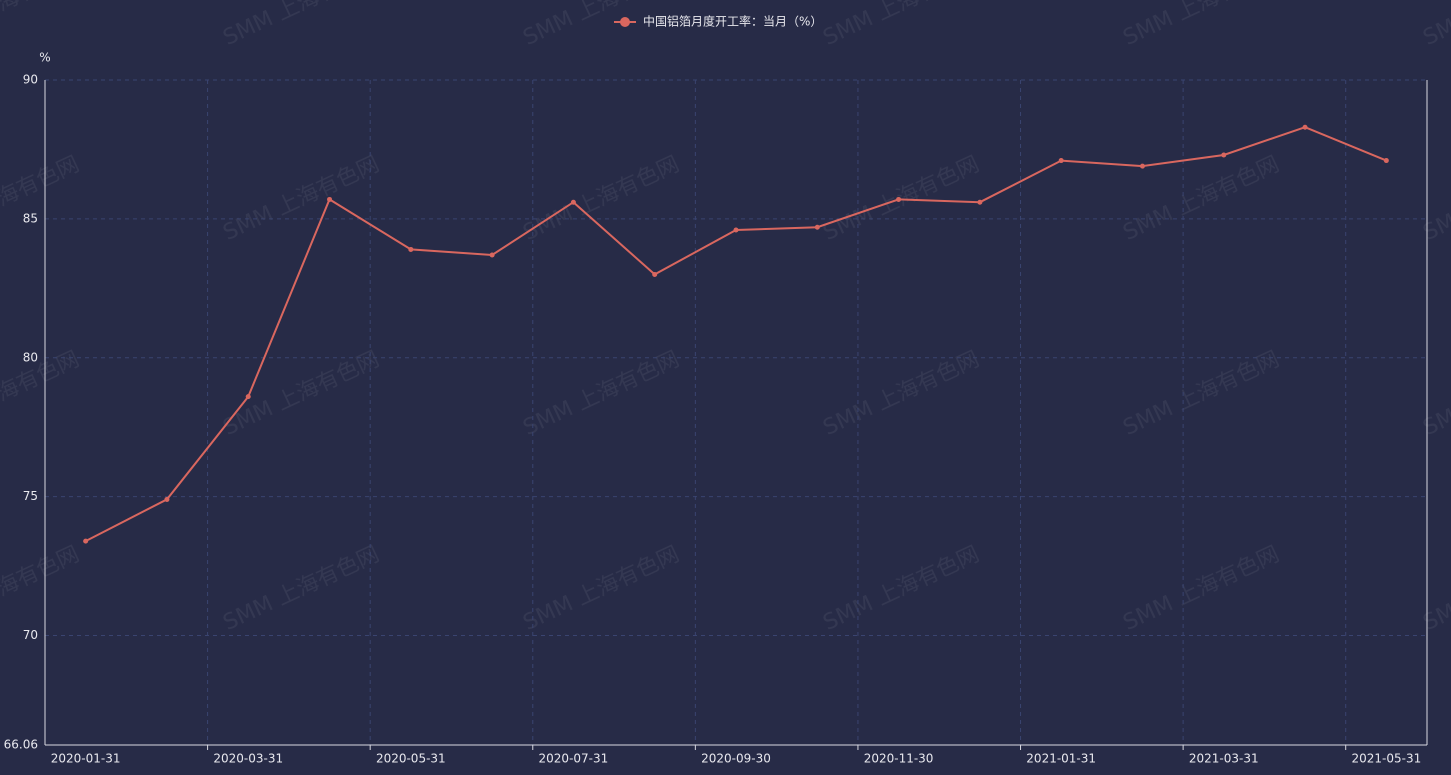  Describe the element at coordinates (625, 22) in the screenshot. I see `legend-marker` at that location.